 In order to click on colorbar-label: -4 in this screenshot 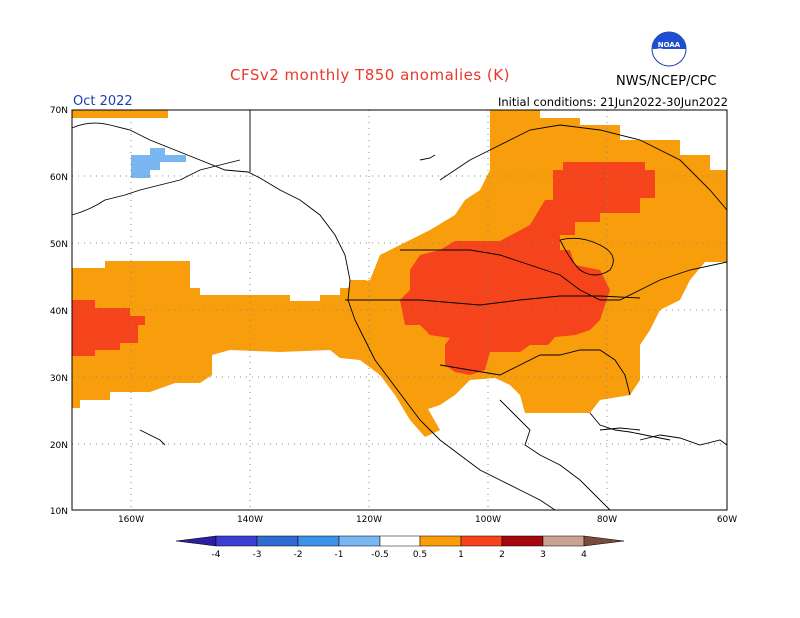, I will do `click(216, 555)`.